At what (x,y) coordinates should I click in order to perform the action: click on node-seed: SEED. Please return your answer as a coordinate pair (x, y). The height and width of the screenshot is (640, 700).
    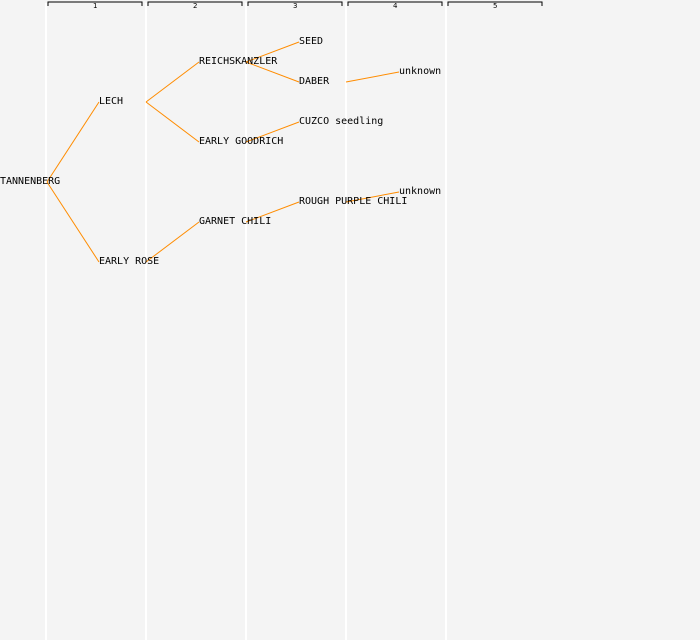
    Looking at the image, I should click on (311, 41).